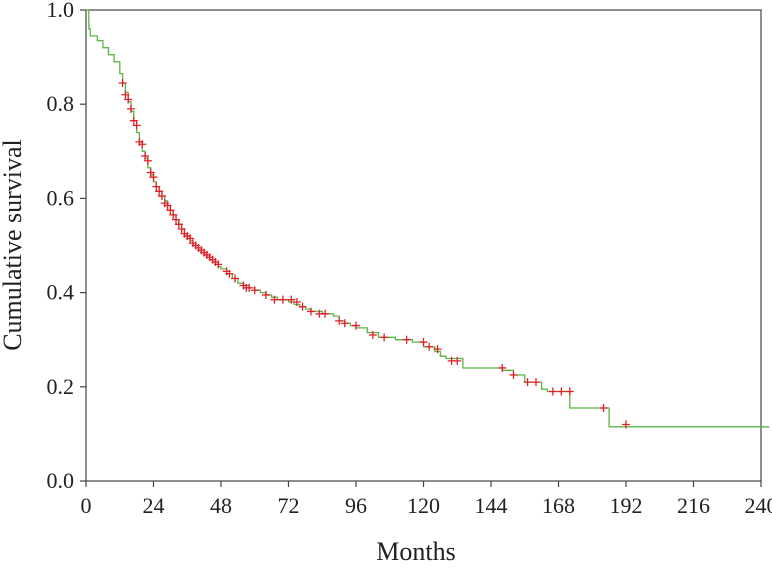 The image size is (772, 569). I want to click on y-tick-label: 0.8, so click(61, 103).